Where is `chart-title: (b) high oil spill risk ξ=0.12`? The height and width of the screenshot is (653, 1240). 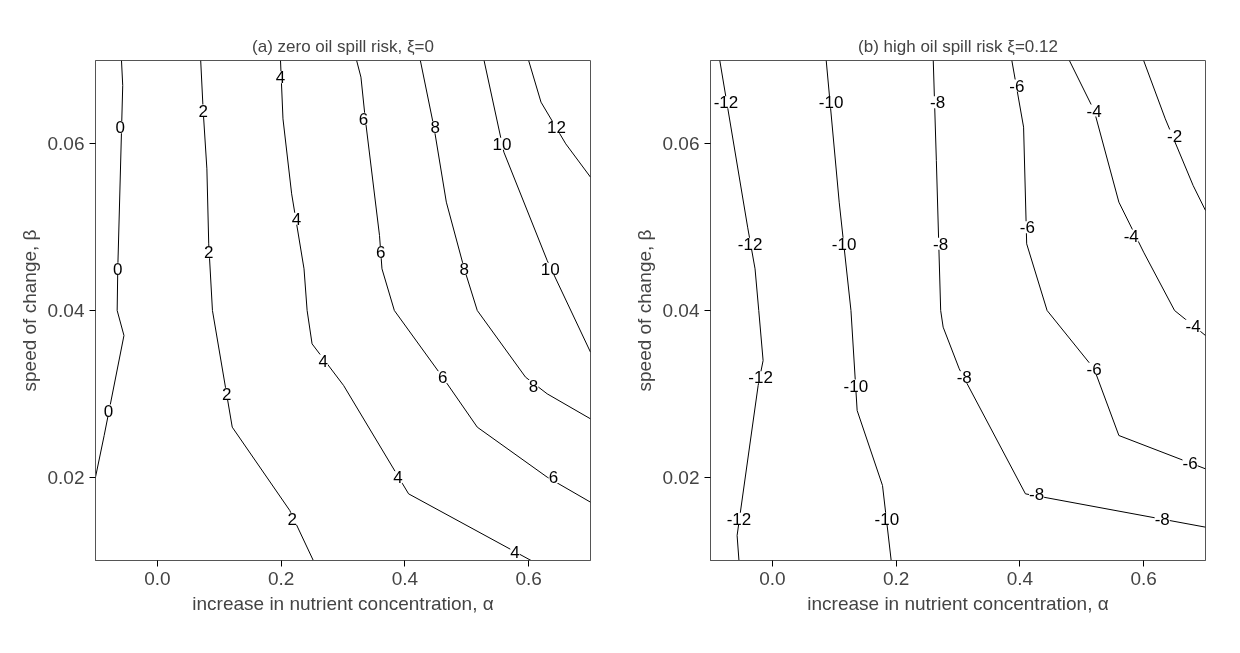 chart-title: (b) high oil spill risk ξ=0.12 is located at coordinates (958, 46).